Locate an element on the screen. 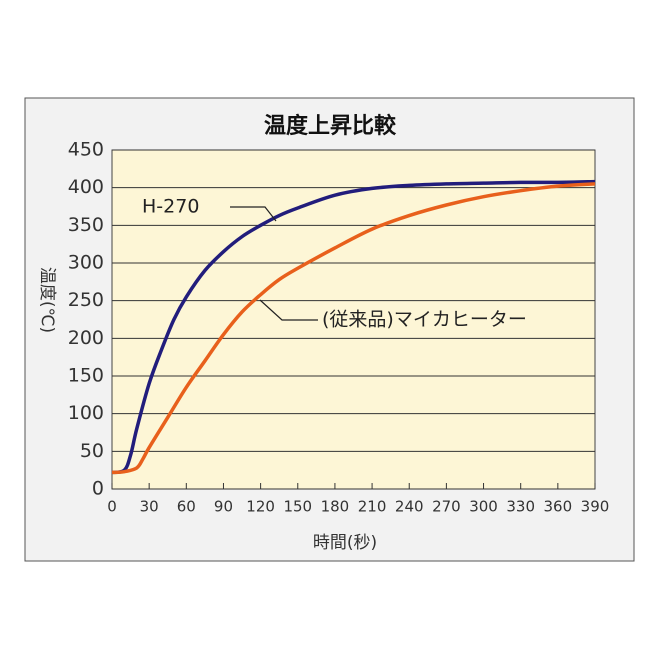  y-tick-label: 200 is located at coordinates (86, 338).